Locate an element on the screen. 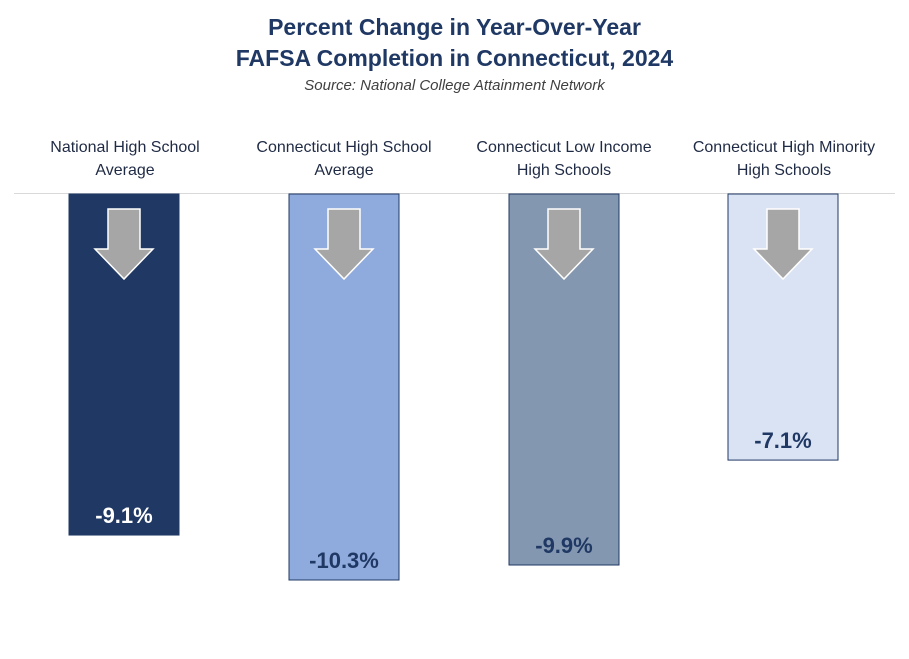 This screenshot has width=909, height=659. category-label-national: National High School Average is located at coordinates (125, 159).